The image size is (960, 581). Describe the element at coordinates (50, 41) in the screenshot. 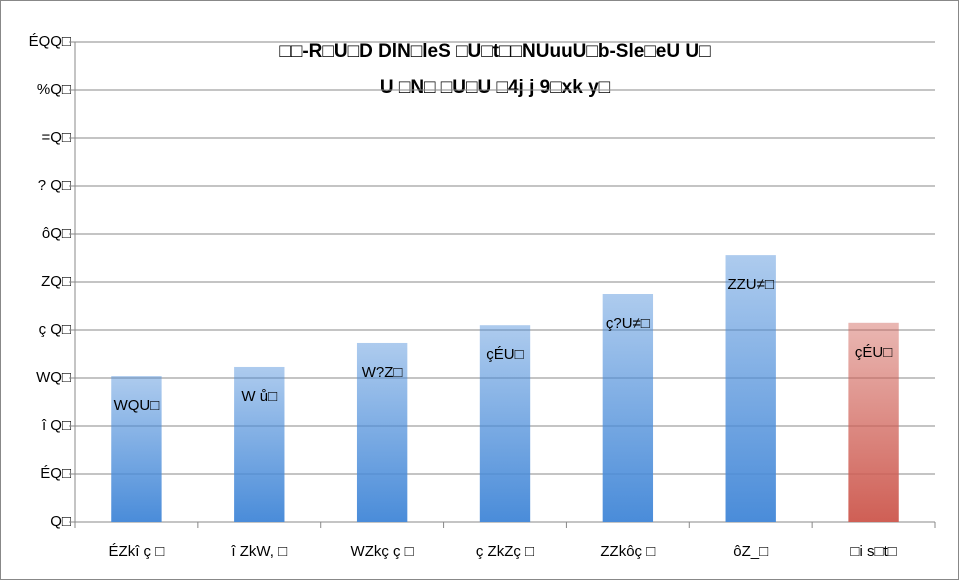

I see `y-tick-label: ÉQQ□` at that location.